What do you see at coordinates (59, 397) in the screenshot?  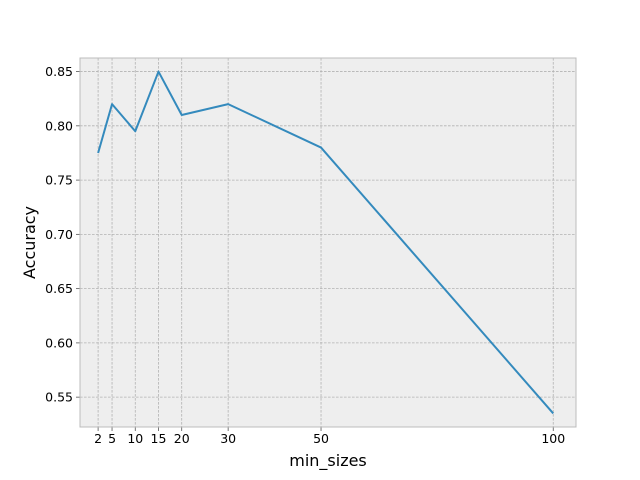 I see `y-tick-label: 0.55` at bounding box center [59, 397].